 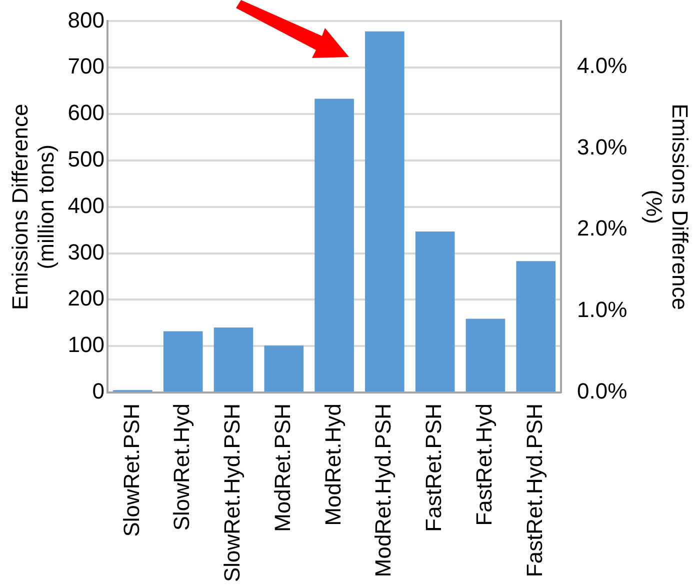 What do you see at coordinates (484, 464) in the screenshot?
I see `x-tick-label: FastRet.Hyd` at bounding box center [484, 464].